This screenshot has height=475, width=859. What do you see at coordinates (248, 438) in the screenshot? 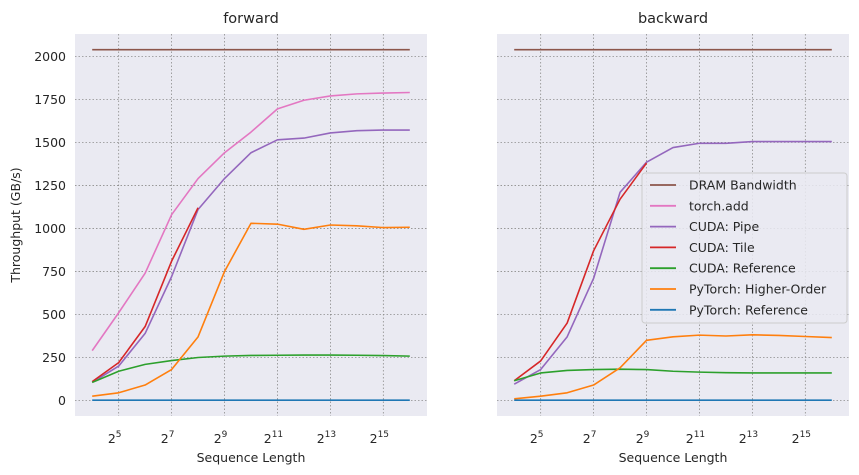
I see `x-tick-labels-forward: 25 27 29 211 213 215` at bounding box center [248, 438].